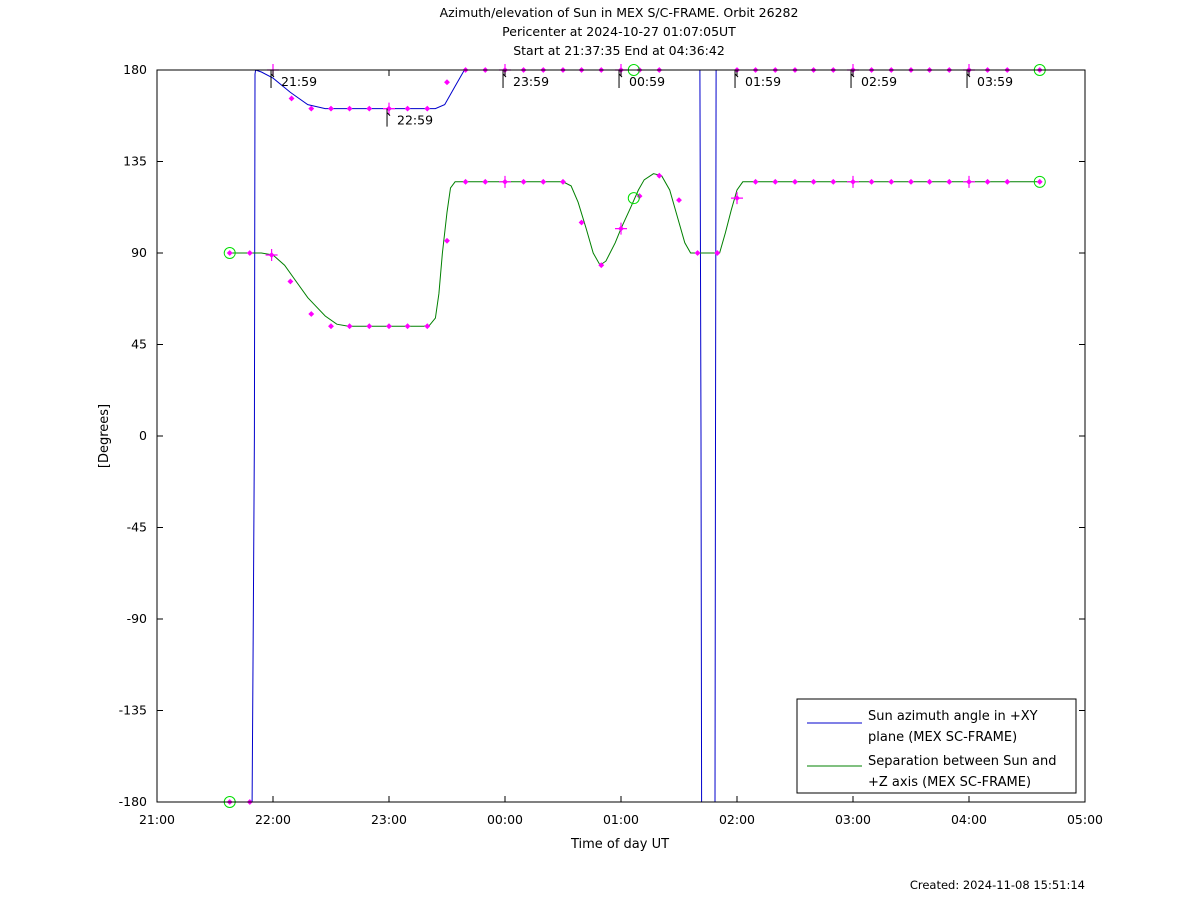  Describe the element at coordinates (139, 344) in the screenshot. I see `y-tick-label-3: 45` at that location.